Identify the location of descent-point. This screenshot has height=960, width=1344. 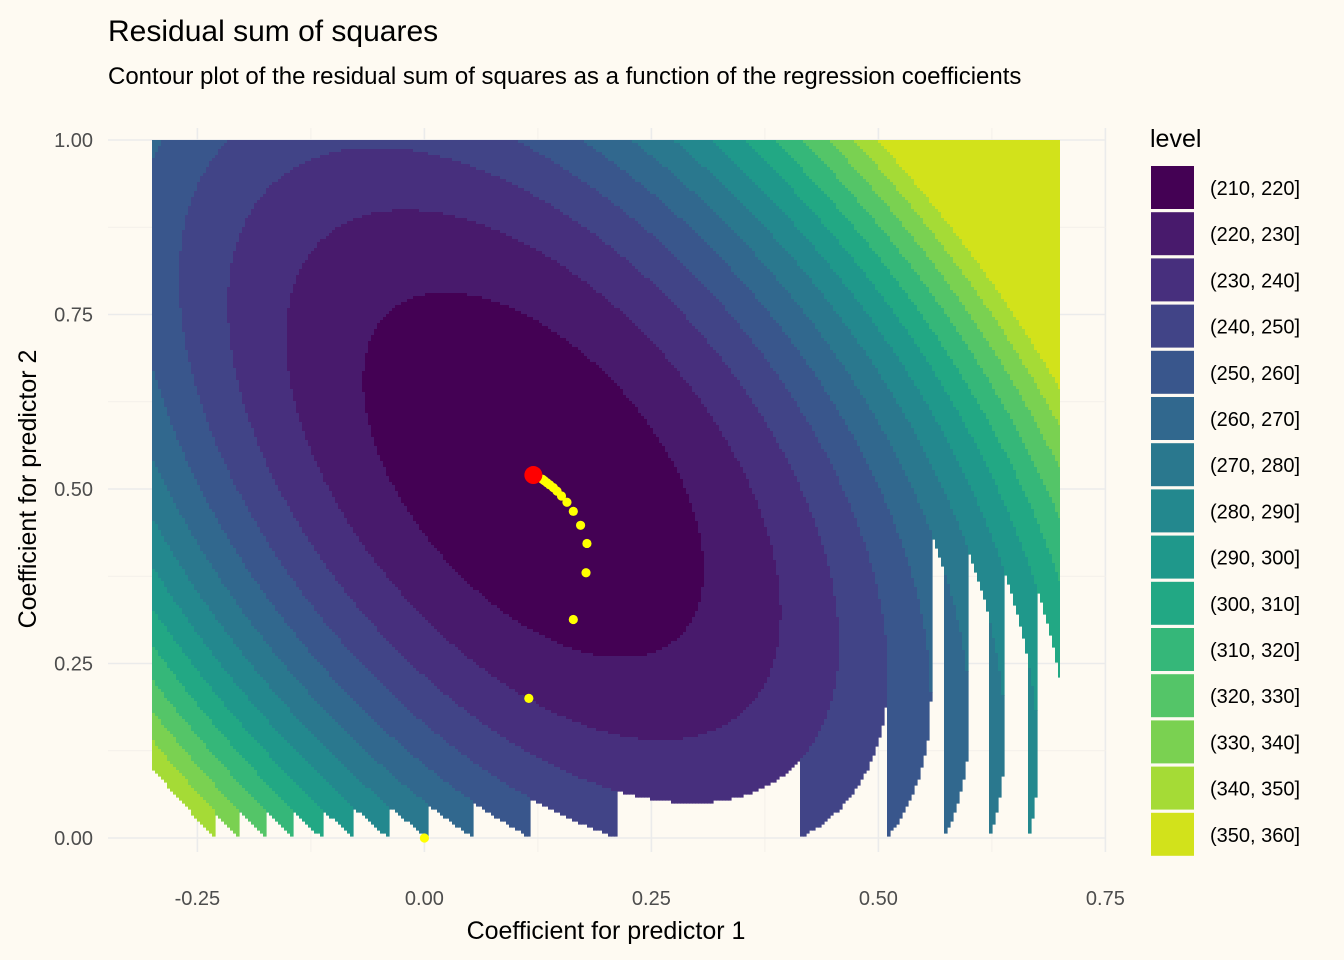
(573, 511).